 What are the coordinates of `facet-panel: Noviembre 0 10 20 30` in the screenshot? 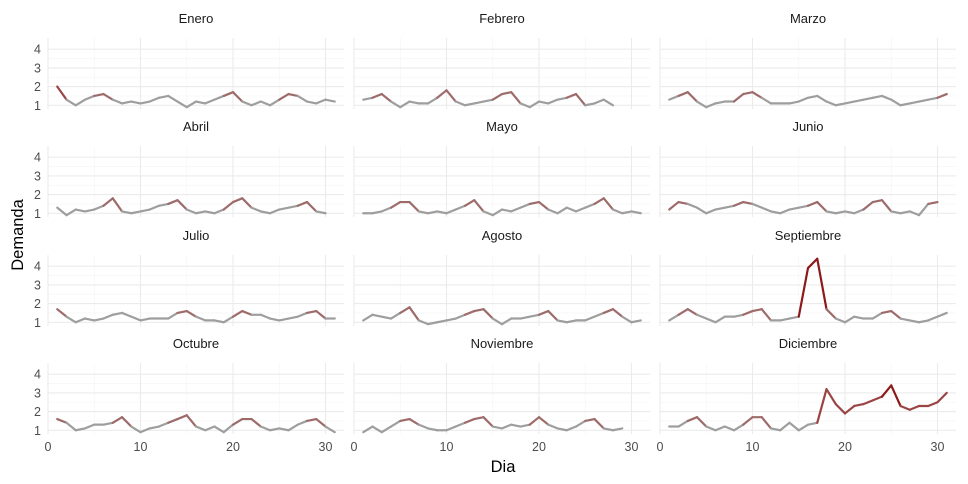 It's located at (500, 395).